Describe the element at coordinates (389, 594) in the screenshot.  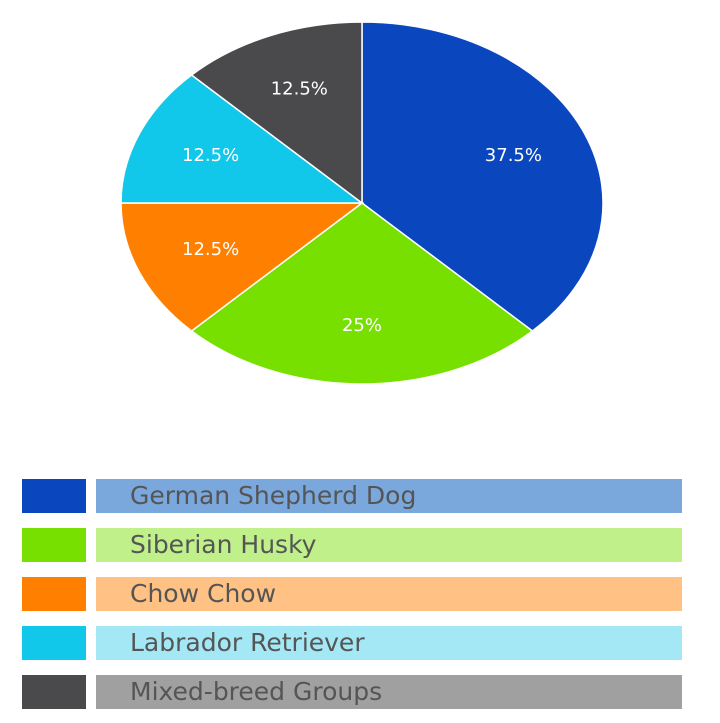
I see `legend-label-chow-chow: Chow Chow` at that location.